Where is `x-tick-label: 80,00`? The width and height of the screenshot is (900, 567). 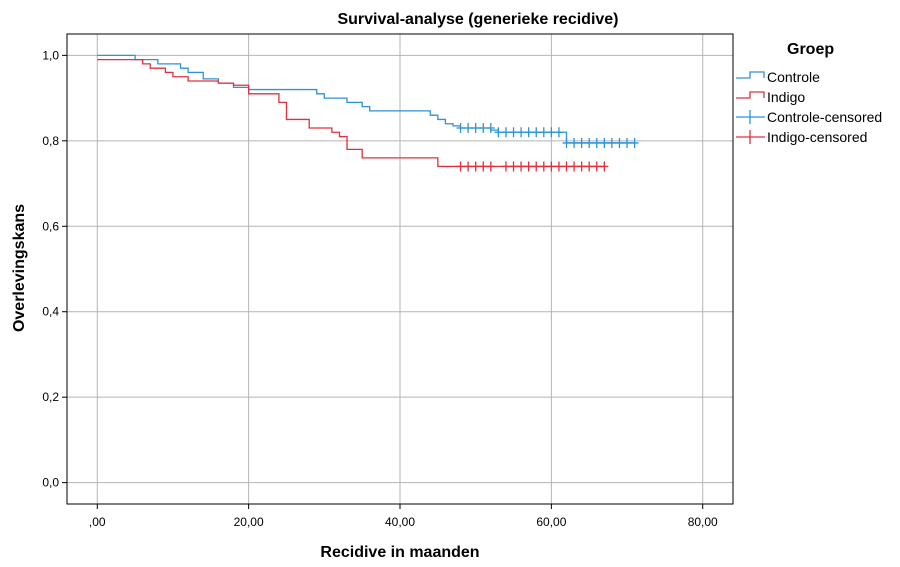 x-tick-label: 80,00 is located at coordinates (703, 522).